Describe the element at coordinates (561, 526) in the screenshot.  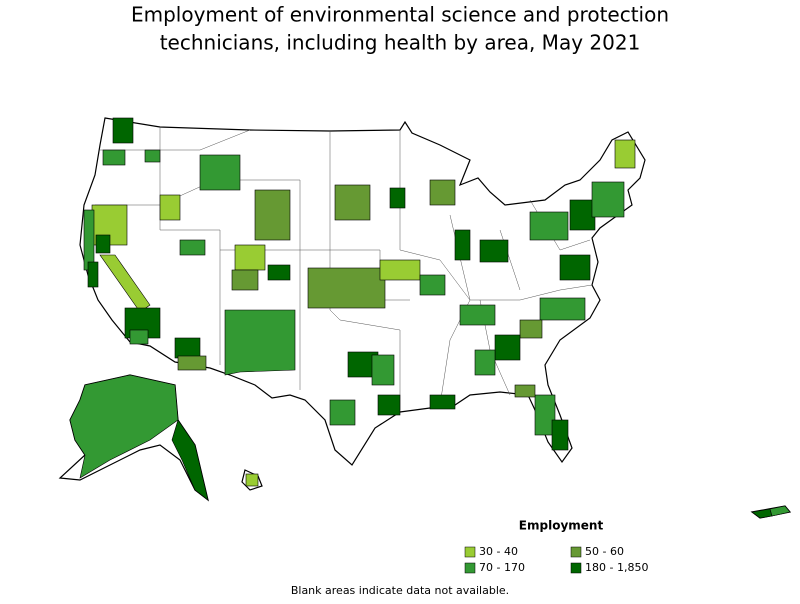
I see `legend-title: Employment` at that location.